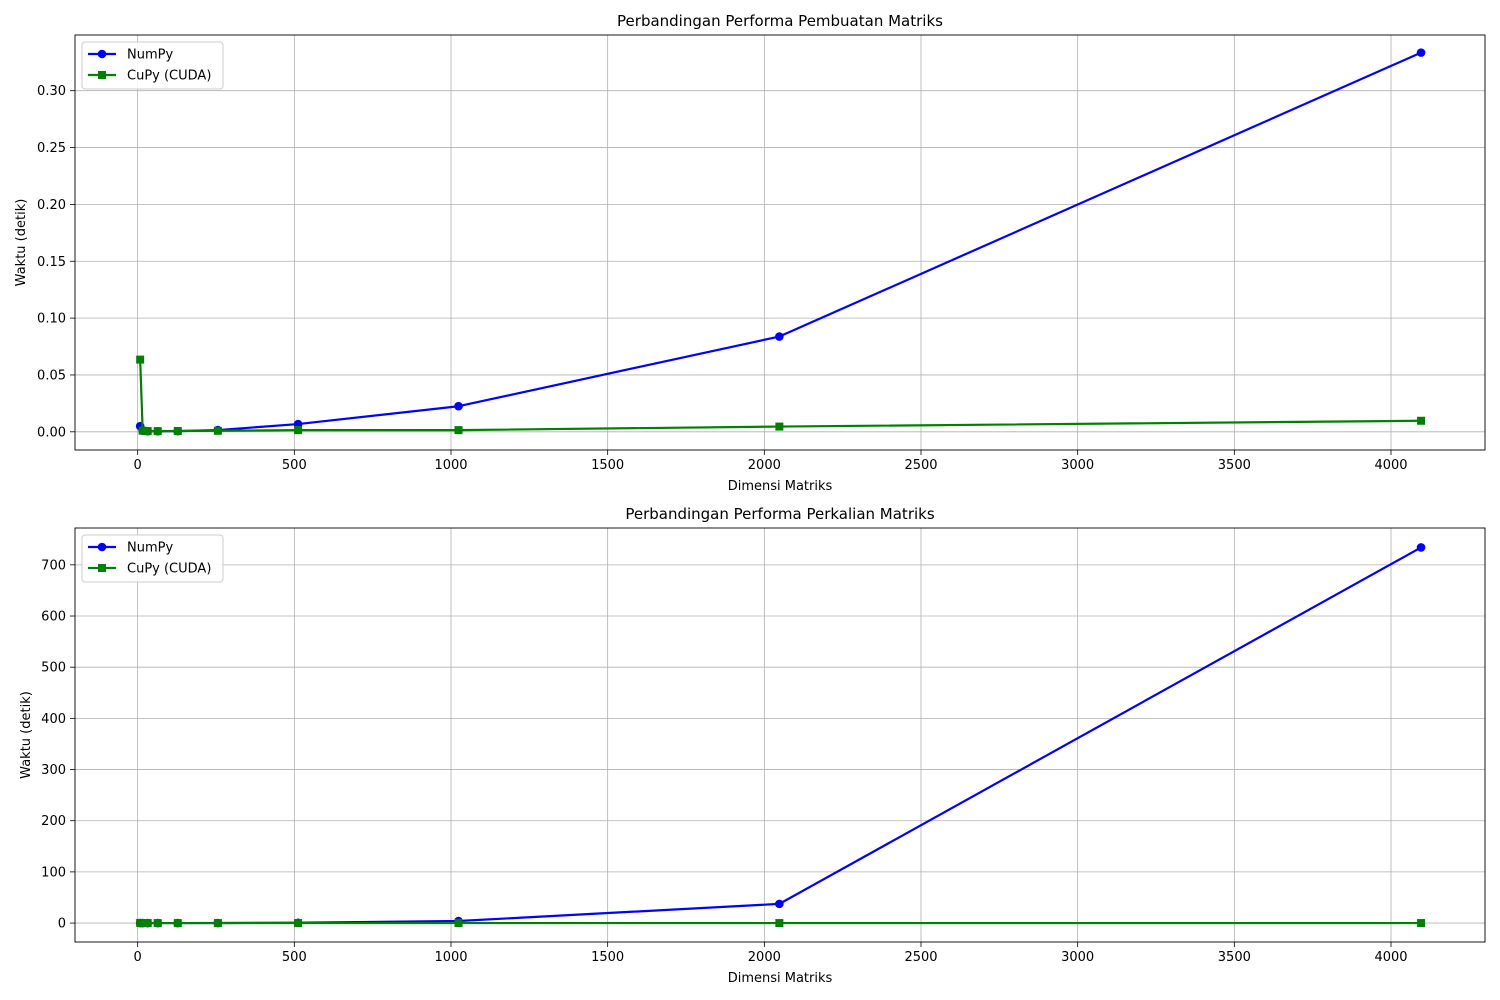 This screenshot has height=1000, width=1500. What do you see at coordinates (51, 91) in the screenshot?
I see `y-tick-label: 0.30` at bounding box center [51, 91].